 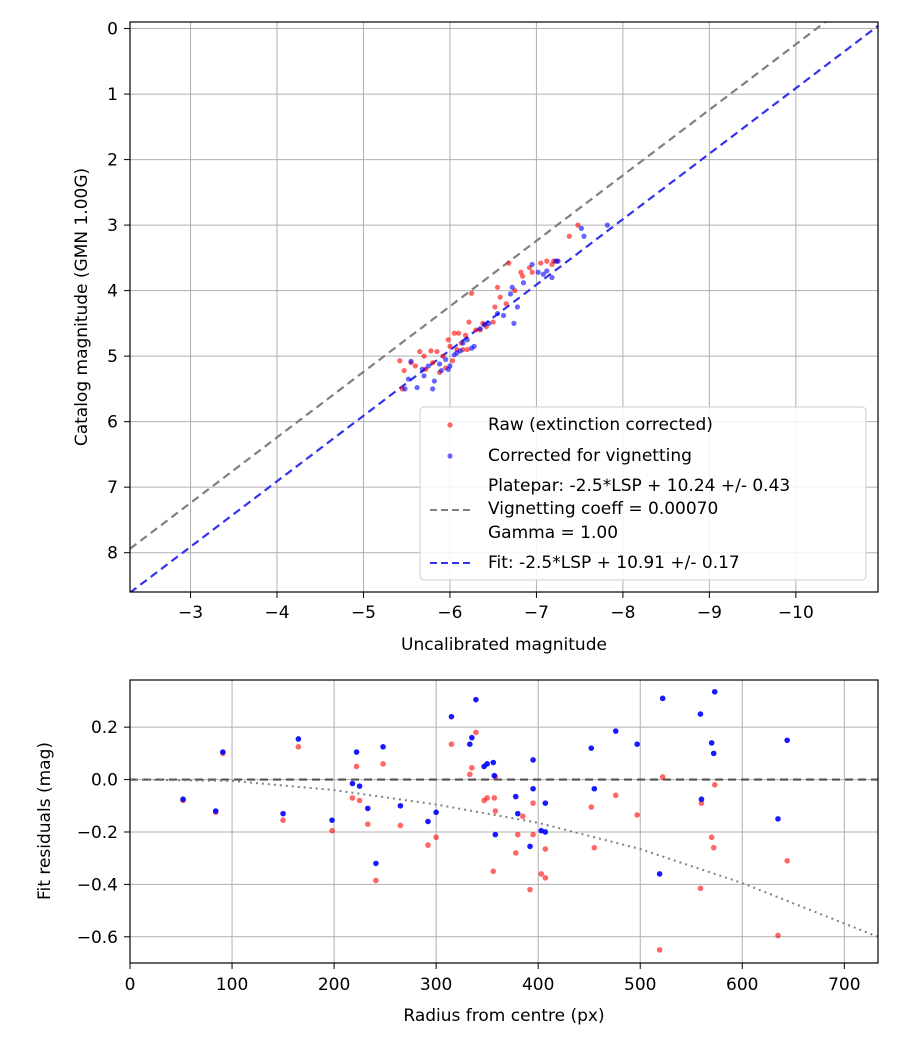 What do you see at coordinates (493, 979) in the screenshot?
I see `bottom-x-ticks: 0 100 200 300 400 500 600 700` at bounding box center [493, 979].